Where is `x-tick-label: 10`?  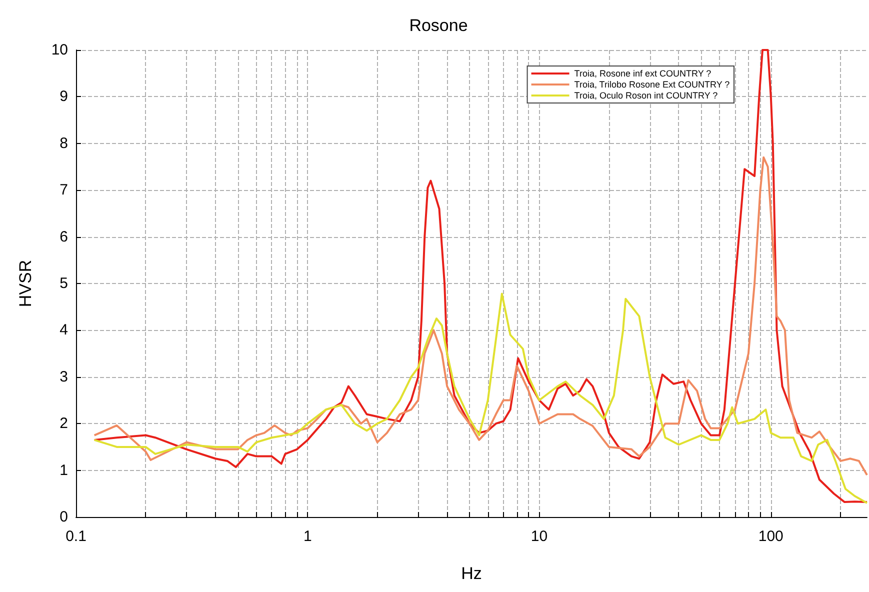 x-tick-label: 10 is located at coordinates (539, 536).